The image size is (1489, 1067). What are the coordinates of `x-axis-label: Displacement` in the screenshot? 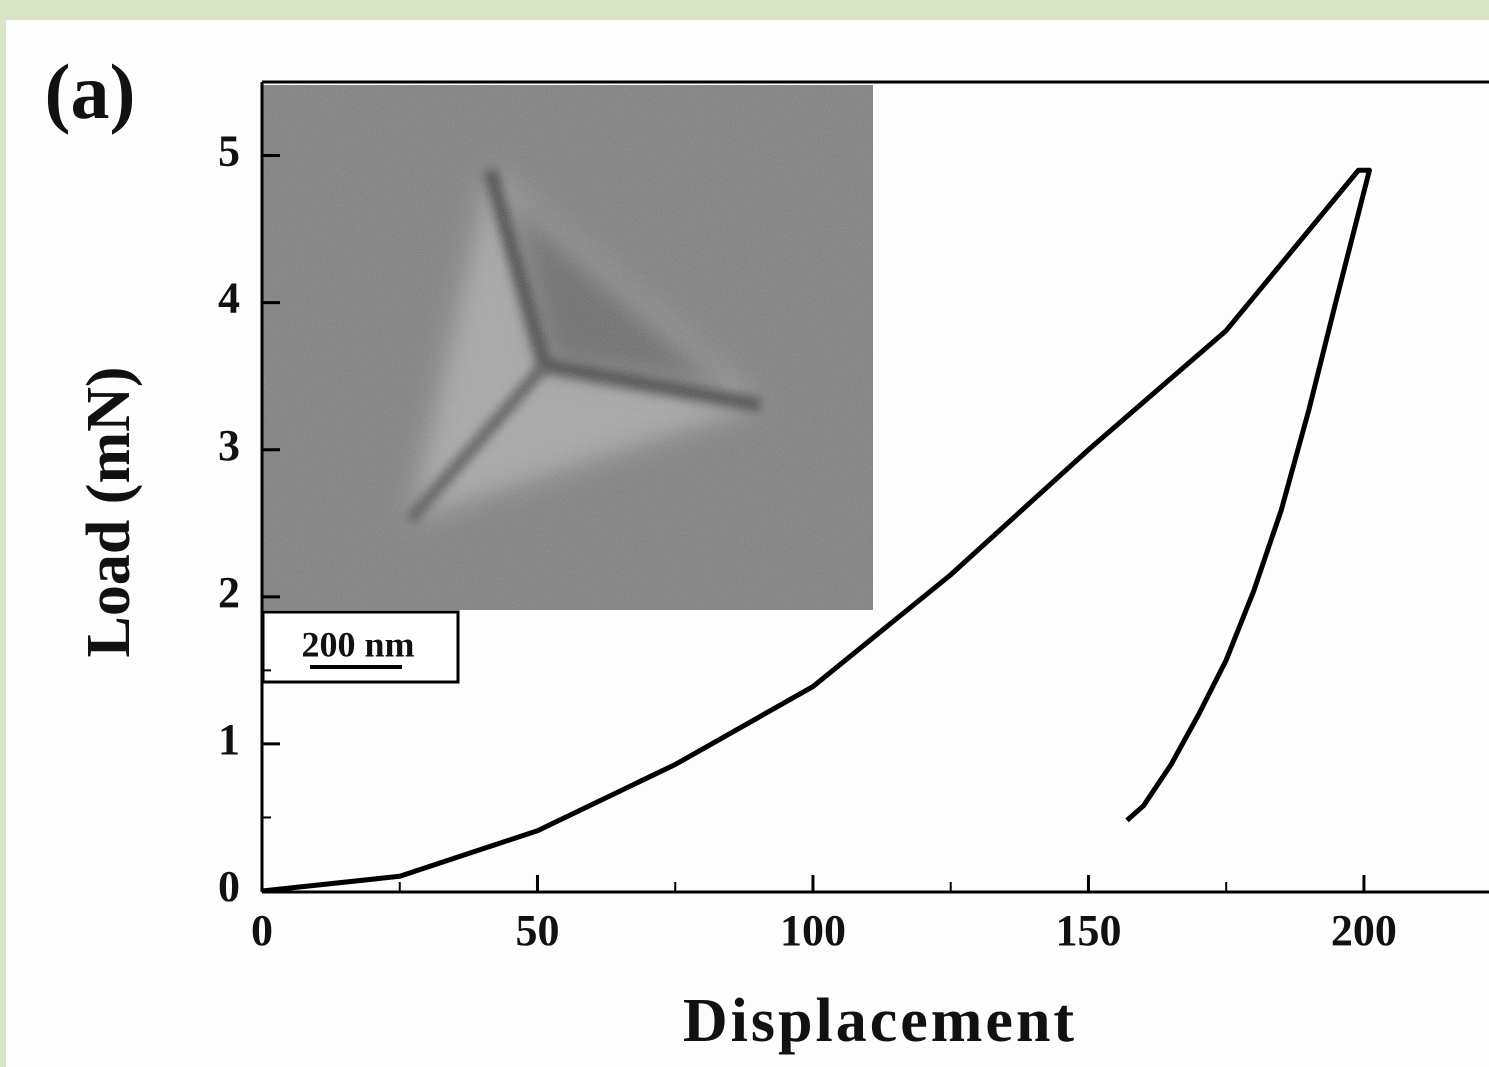 It's located at (880, 1021).